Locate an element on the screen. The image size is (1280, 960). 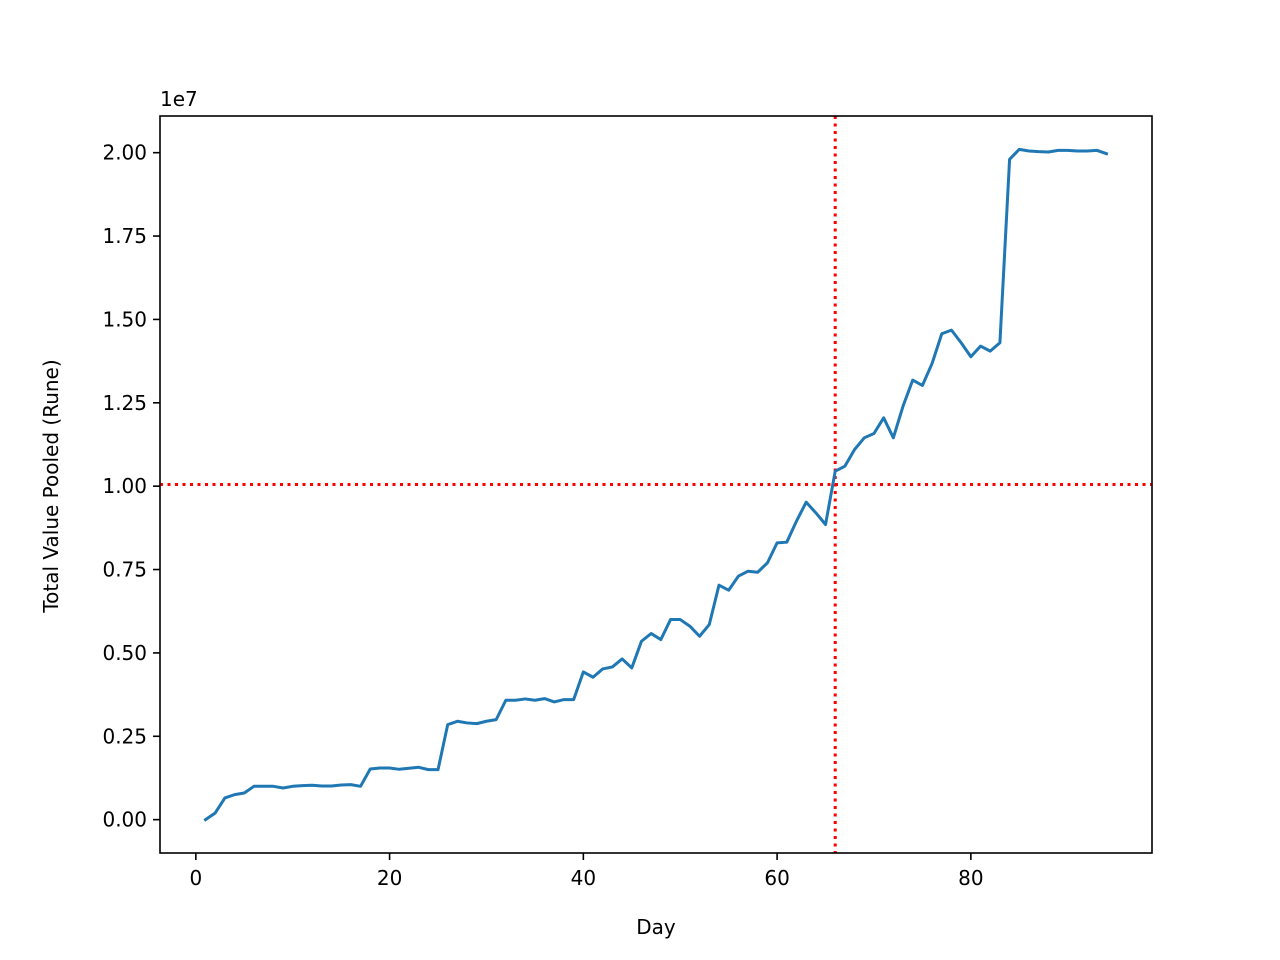
x-tick-label: 80 is located at coordinates (970, 878).